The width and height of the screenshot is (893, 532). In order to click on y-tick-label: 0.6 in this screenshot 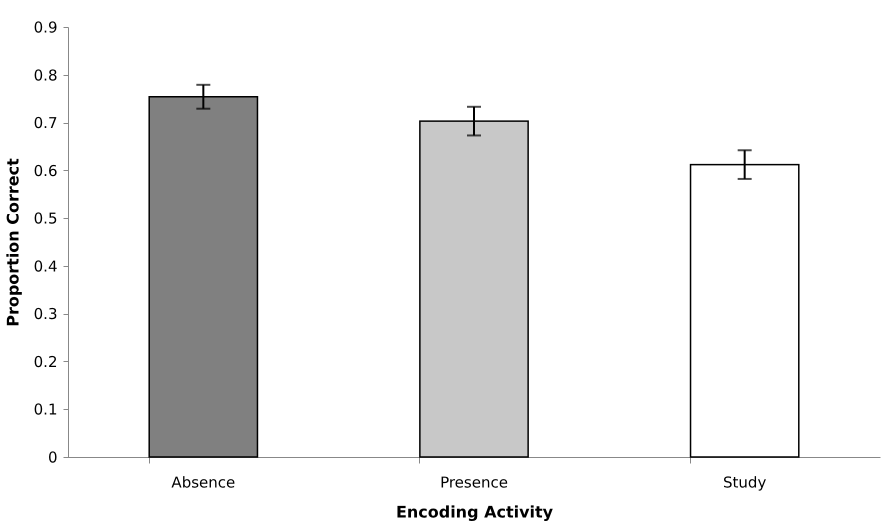, I will do `click(46, 171)`.